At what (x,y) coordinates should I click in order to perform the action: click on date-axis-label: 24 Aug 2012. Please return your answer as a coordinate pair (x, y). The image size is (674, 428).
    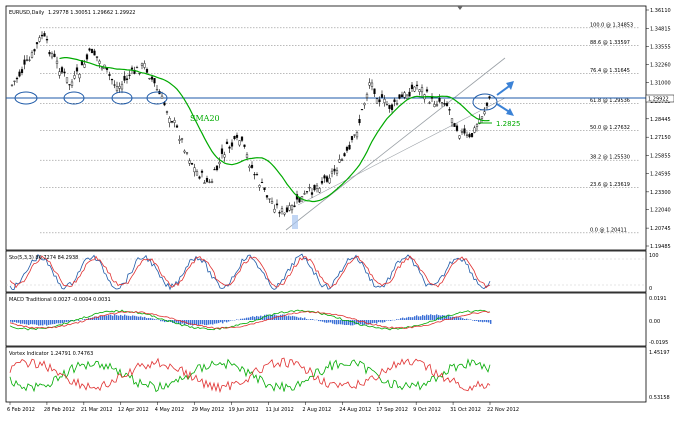
    Looking at the image, I should click on (355, 410).